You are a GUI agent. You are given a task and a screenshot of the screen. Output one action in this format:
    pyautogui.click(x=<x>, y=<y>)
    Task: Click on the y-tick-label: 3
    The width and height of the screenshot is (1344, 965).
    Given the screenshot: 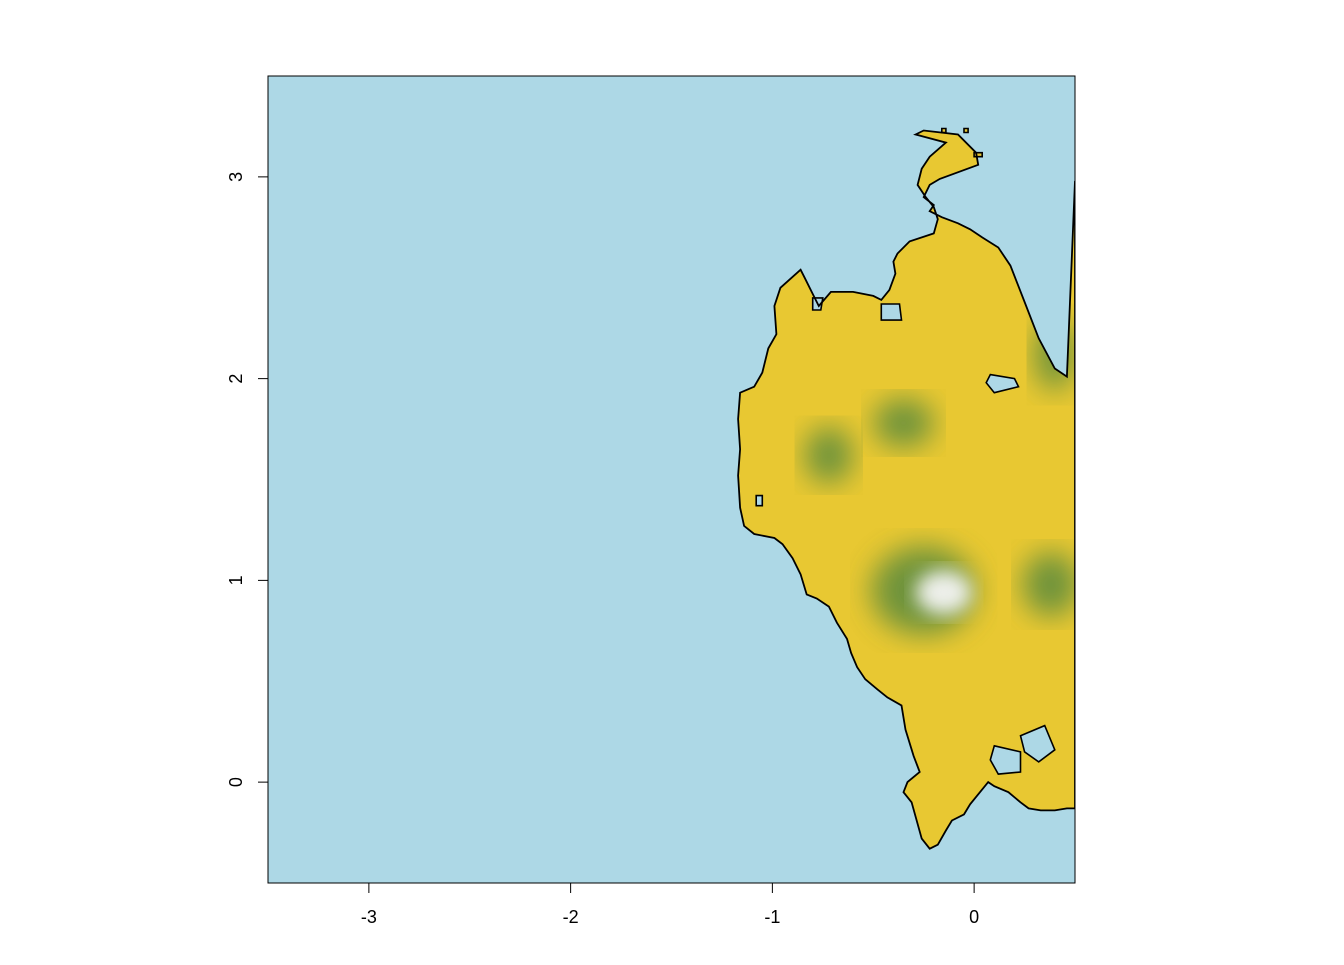 What is the action you would take?
    pyautogui.click(x=236, y=177)
    